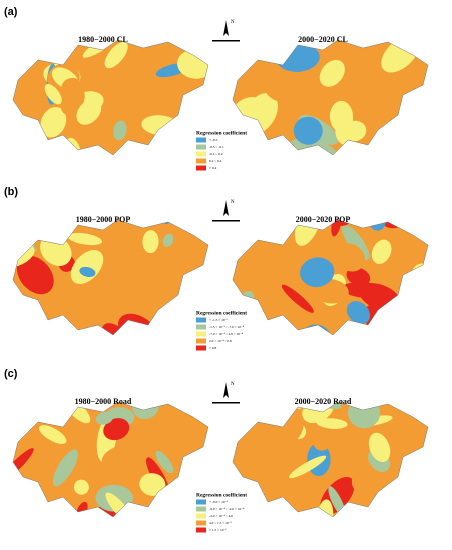 Image resolution: width=452 pixels, height=550 pixels. What do you see at coordinates (213, 140) in the screenshot?
I see `legend-label: < -0.5` at bounding box center [213, 140].